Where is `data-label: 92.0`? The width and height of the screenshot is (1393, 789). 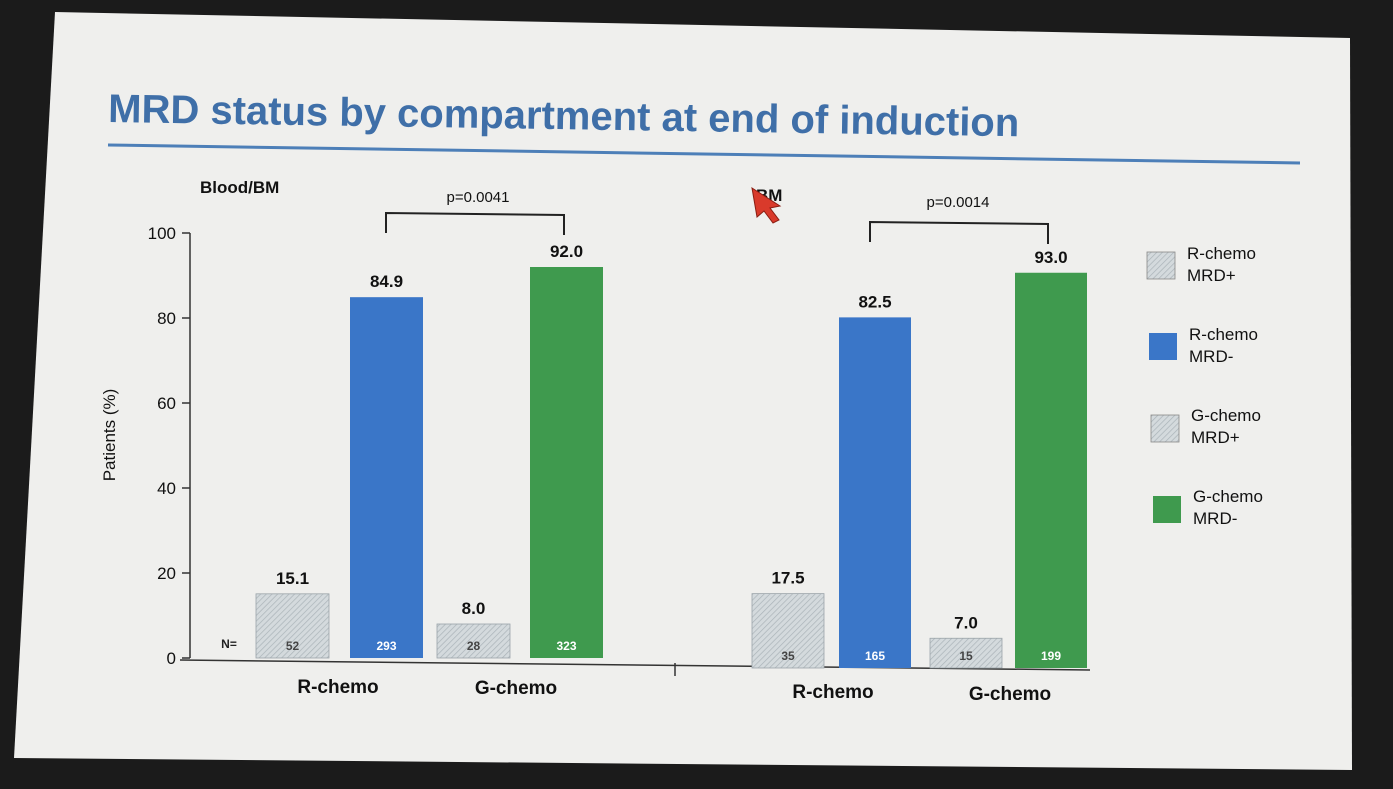 data-label: 92.0 is located at coordinates (566, 251).